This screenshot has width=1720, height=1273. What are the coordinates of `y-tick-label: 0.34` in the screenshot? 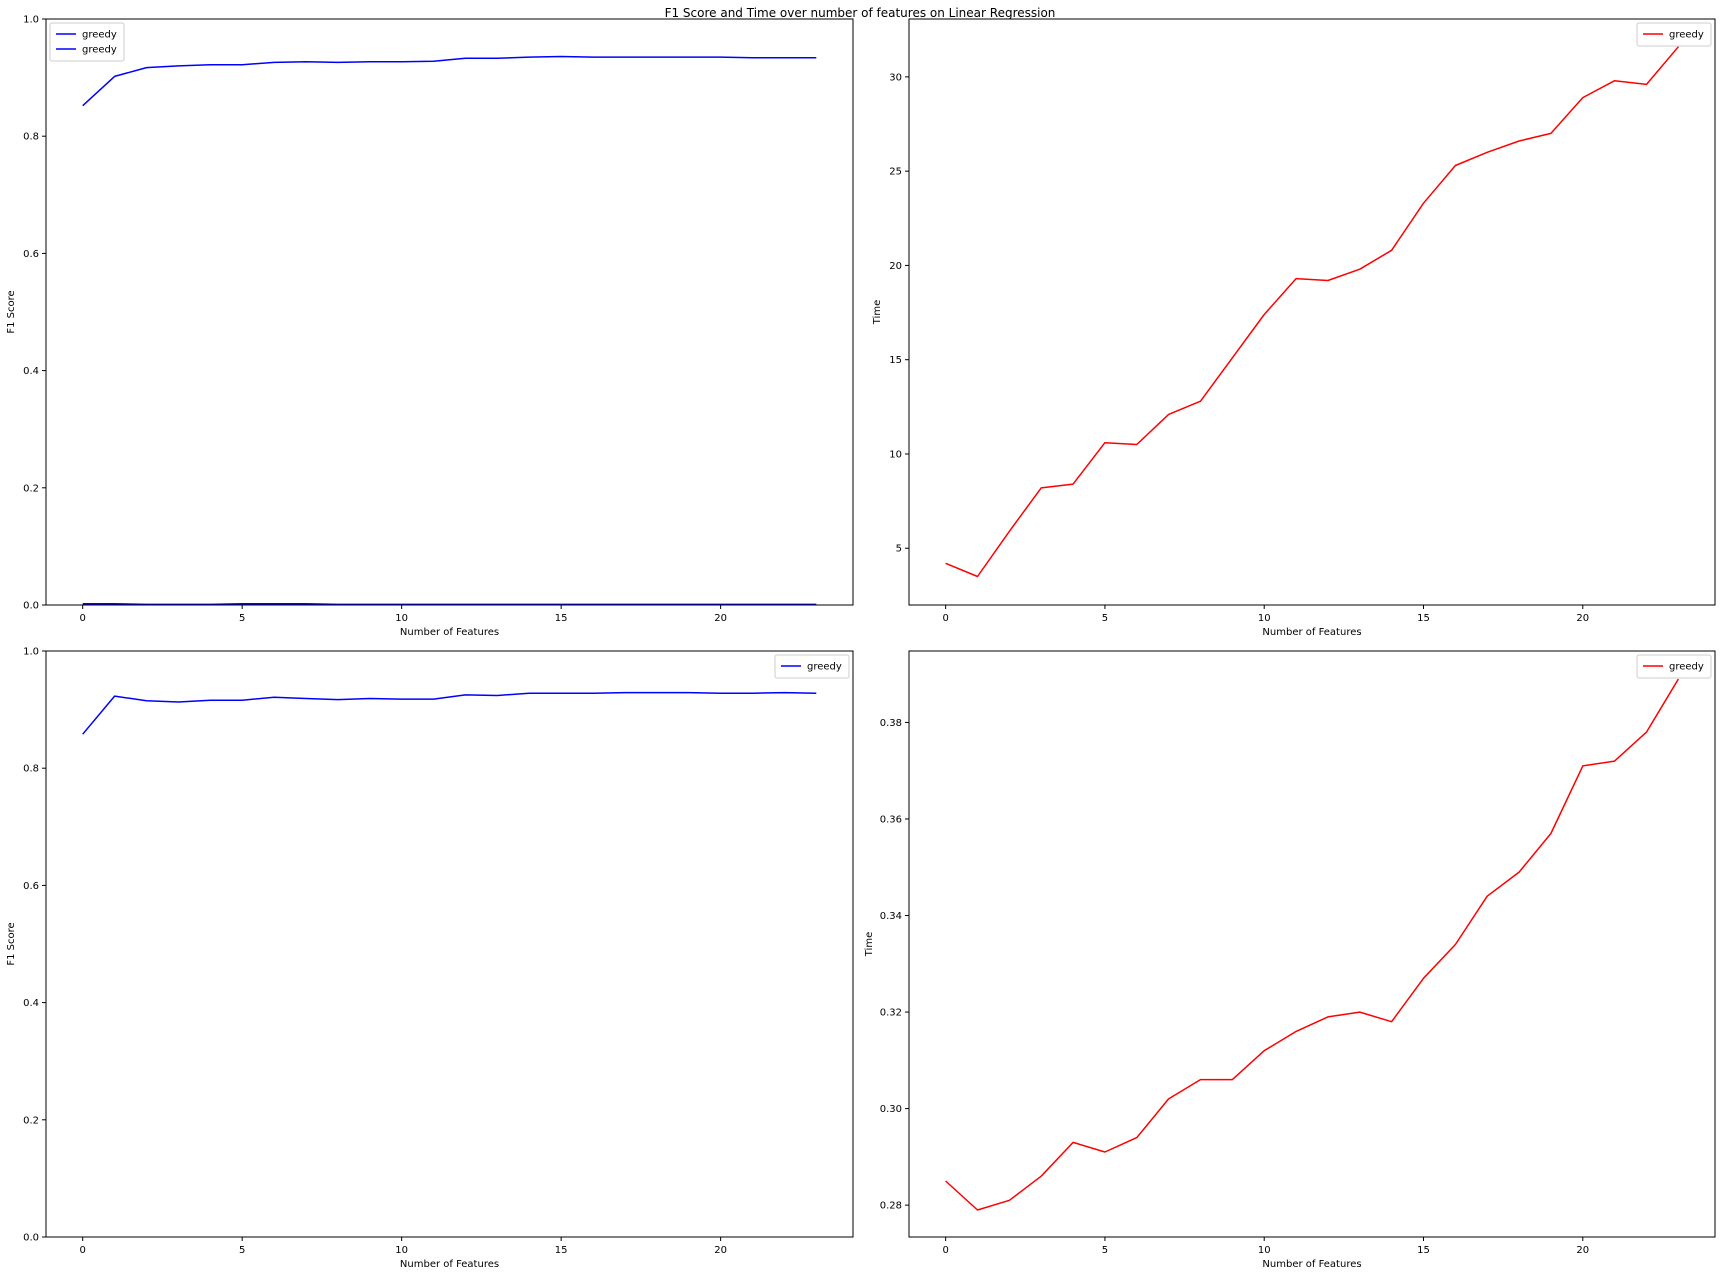 It's located at (891, 916).